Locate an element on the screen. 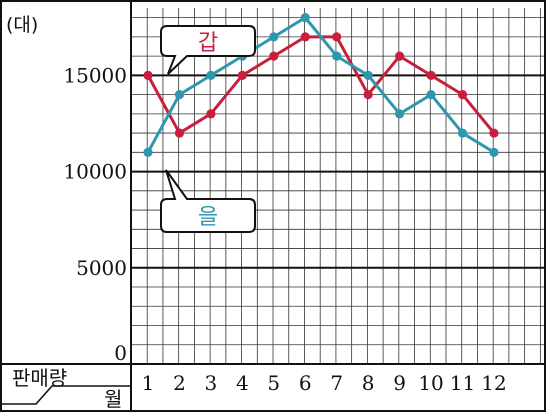  callout-bubble-gap is located at coordinates (208, 50).